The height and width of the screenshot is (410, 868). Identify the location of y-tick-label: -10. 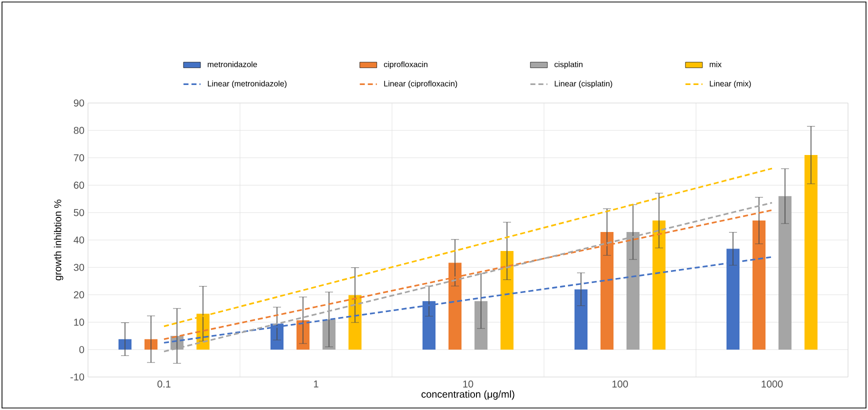
(77, 377).